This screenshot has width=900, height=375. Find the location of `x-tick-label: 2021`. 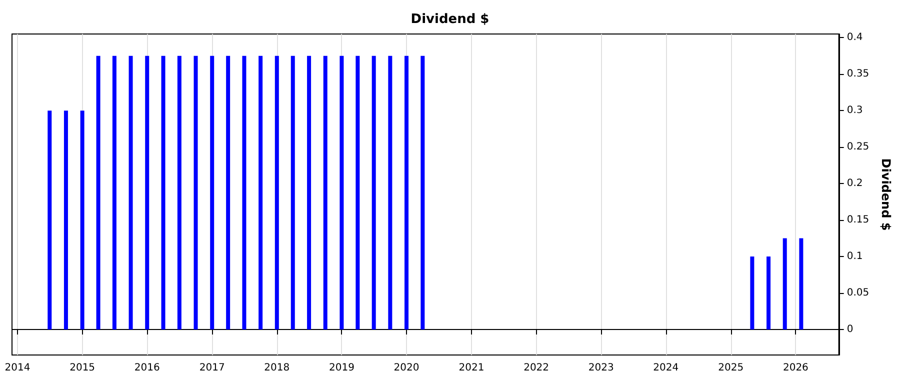

x-tick-label: 2021 is located at coordinates (471, 368).